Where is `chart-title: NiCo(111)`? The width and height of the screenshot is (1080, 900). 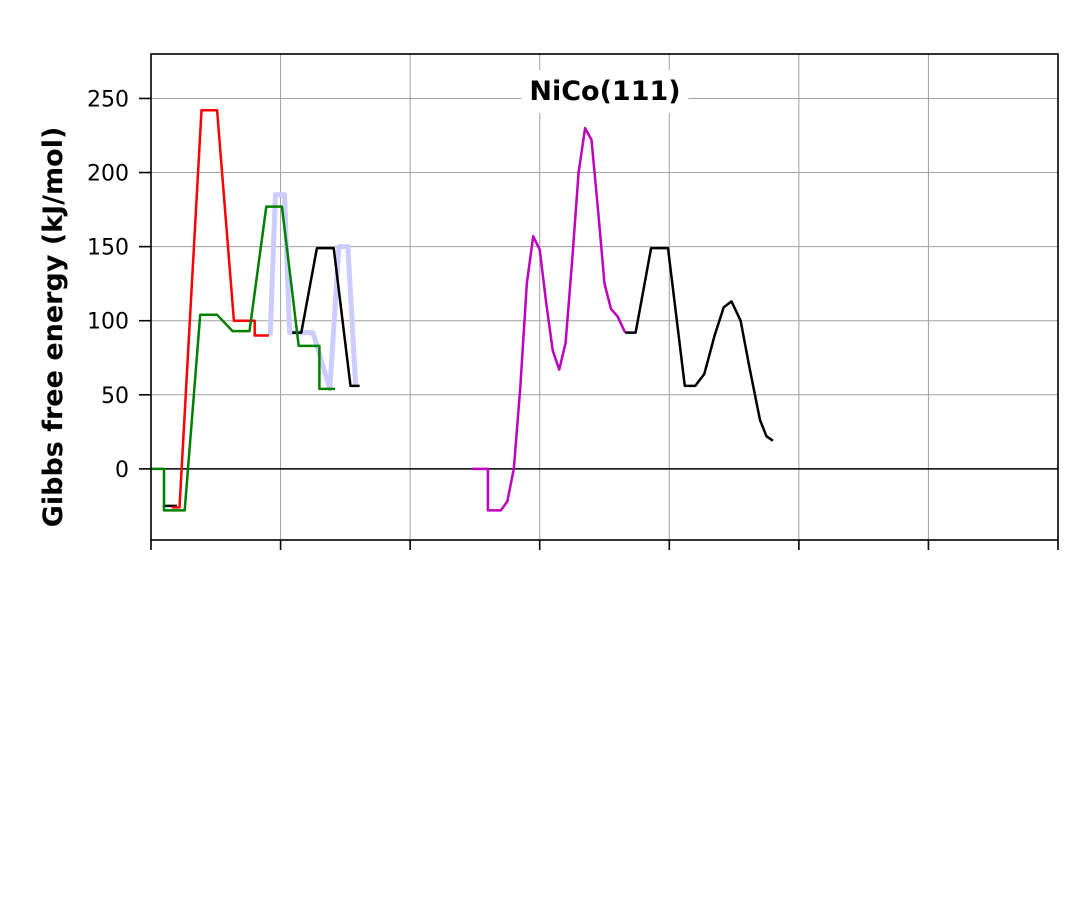 chart-title: NiCo(111) is located at coordinates (604, 91).